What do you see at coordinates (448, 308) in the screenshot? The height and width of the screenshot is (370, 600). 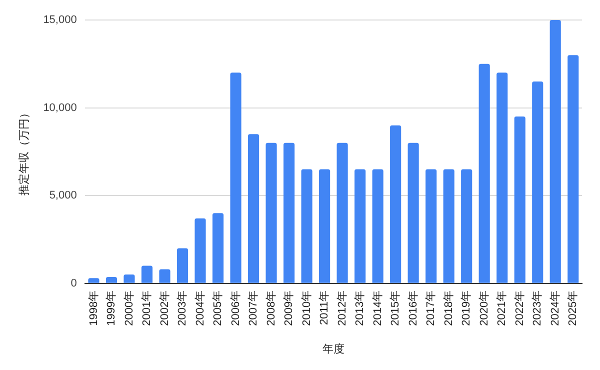 I see `x-tick-label: 2018年` at bounding box center [448, 308].